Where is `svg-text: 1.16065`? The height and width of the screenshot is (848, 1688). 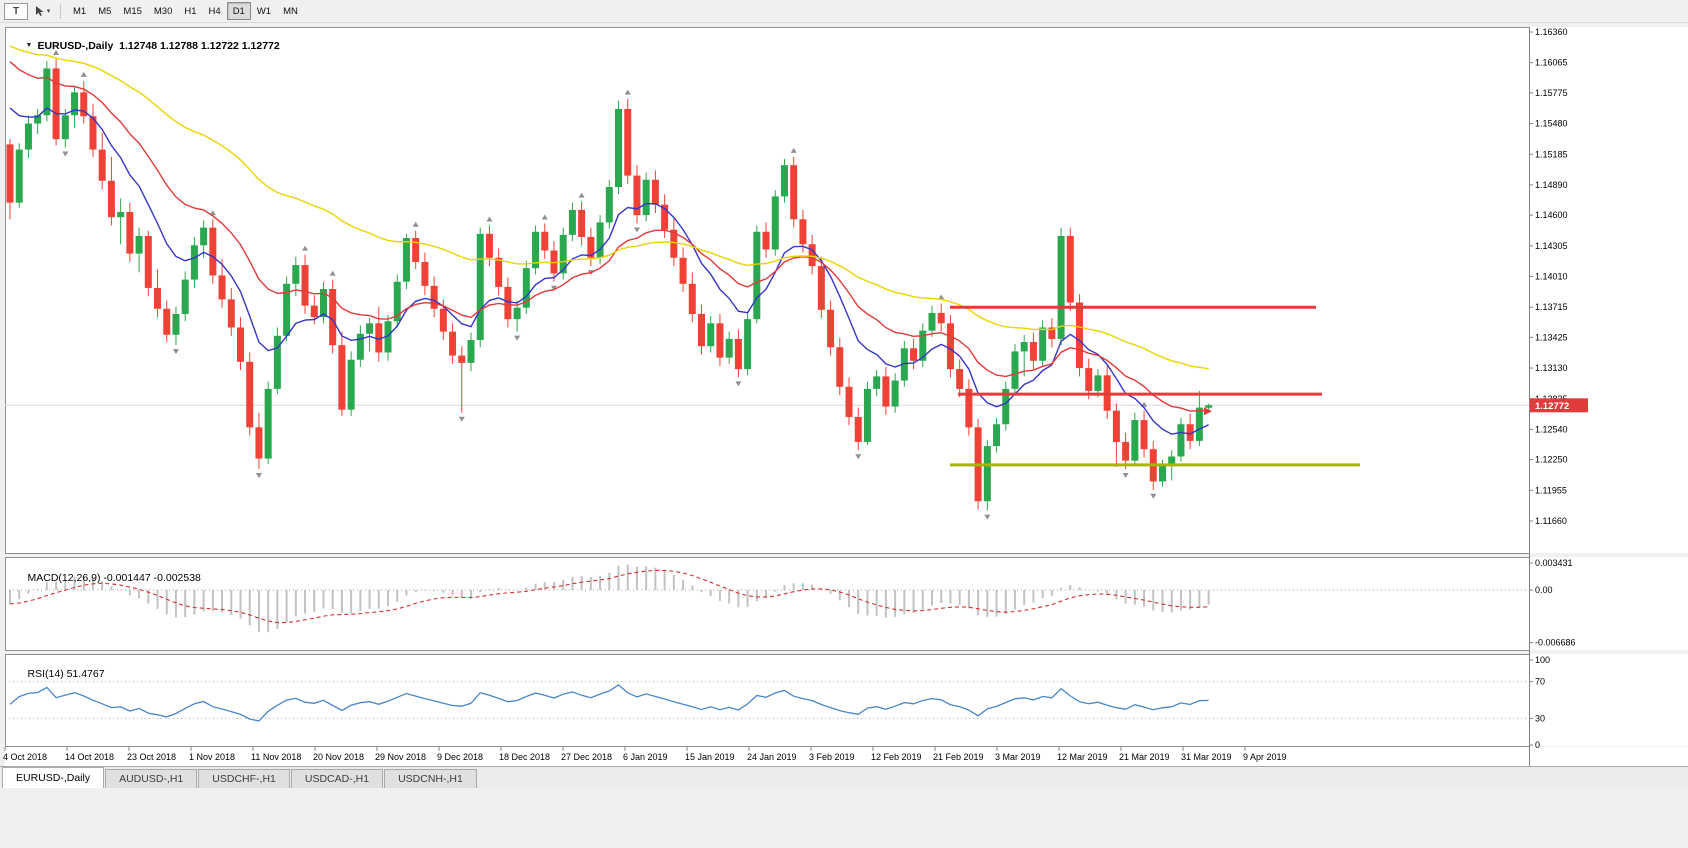 svg-text: 1.16065 is located at coordinates (1551, 63).